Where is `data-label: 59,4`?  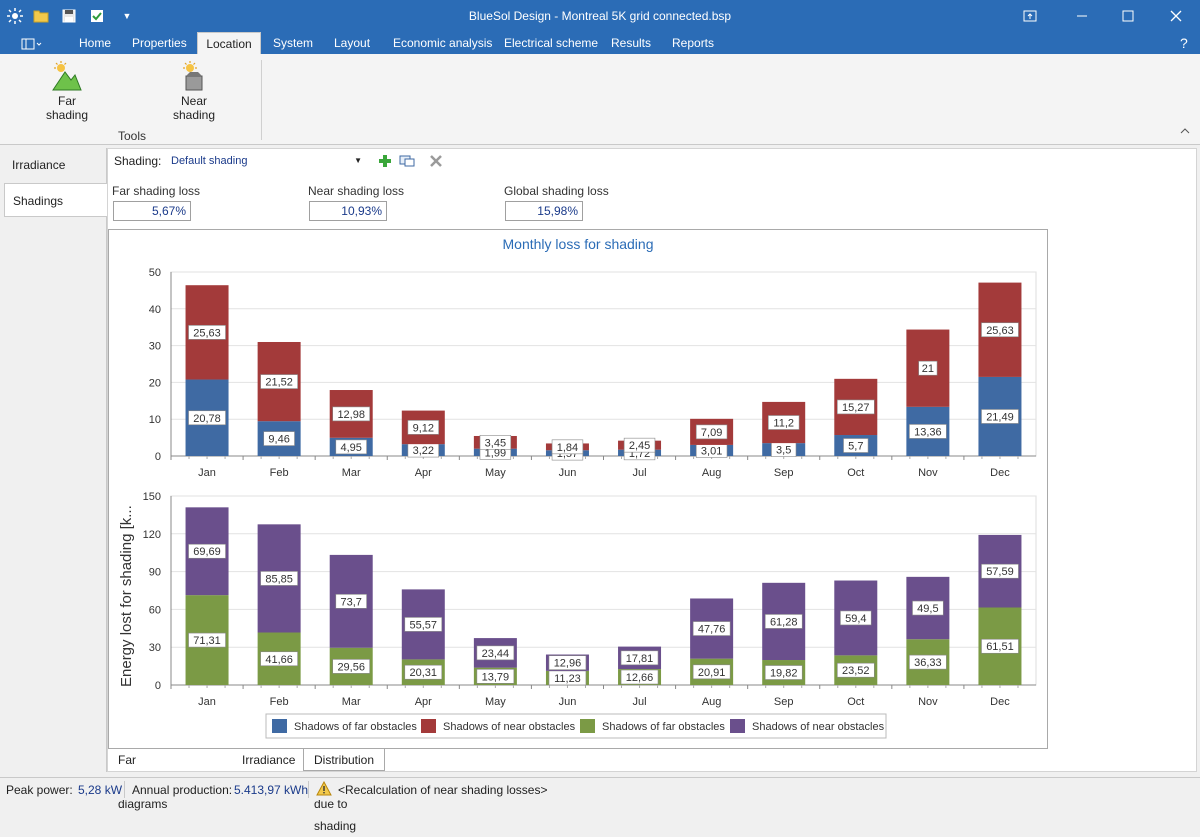
data-label: 59,4 is located at coordinates (855, 619).